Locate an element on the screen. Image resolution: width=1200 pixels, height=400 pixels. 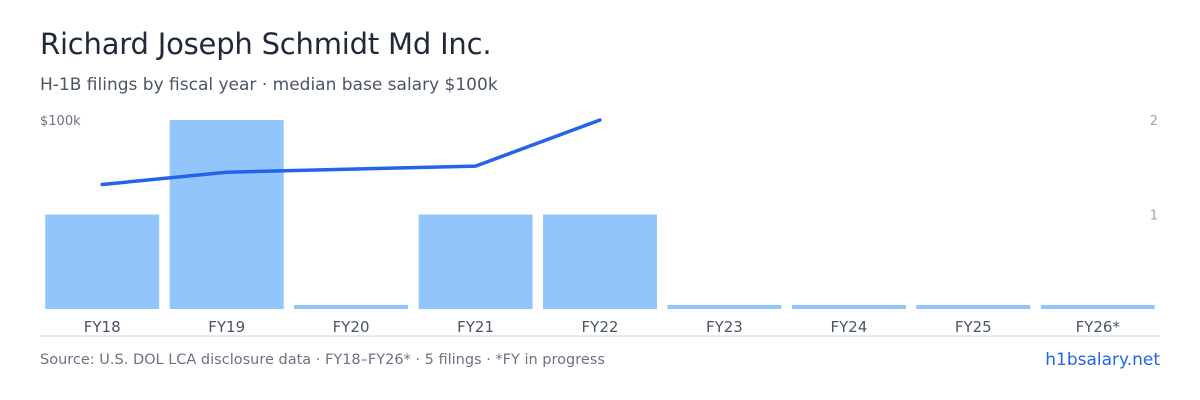
median-salary-line is located at coordinates (351, 152).